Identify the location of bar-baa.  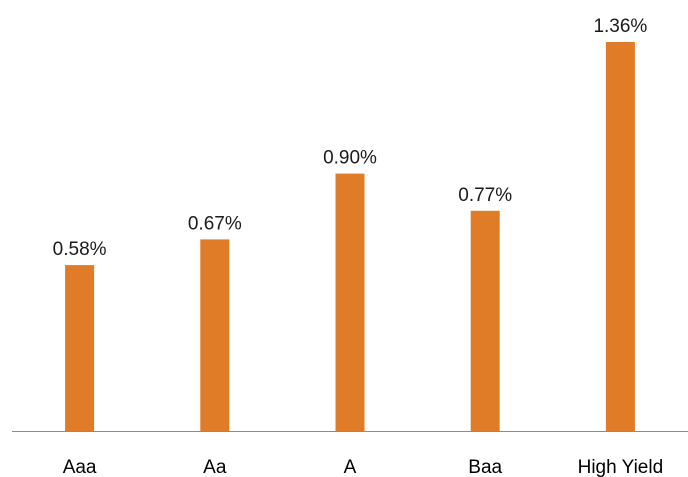
(485, 320).